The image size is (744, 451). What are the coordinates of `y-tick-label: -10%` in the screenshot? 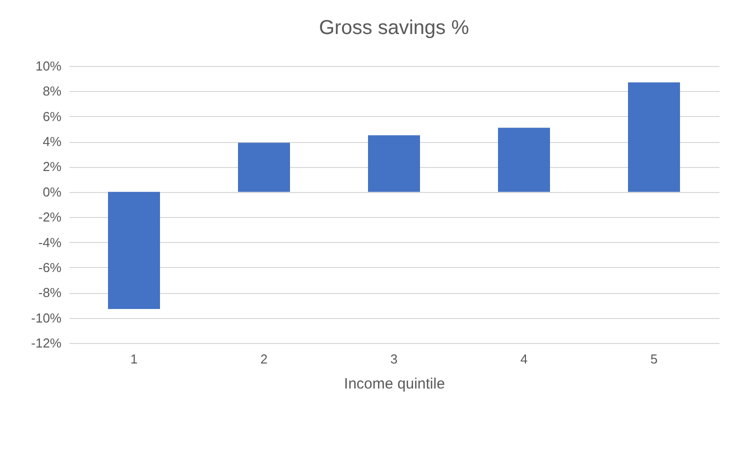 It's located at (46, 318).